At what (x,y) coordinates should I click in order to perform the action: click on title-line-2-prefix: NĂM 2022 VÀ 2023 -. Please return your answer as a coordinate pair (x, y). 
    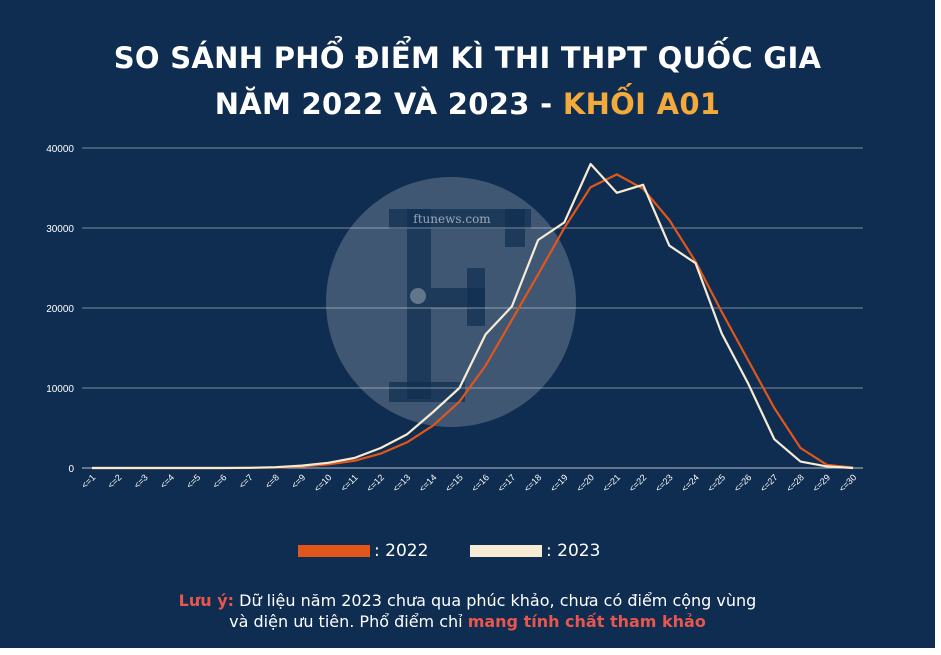
    Looking at the image, I should click on (388, 104).